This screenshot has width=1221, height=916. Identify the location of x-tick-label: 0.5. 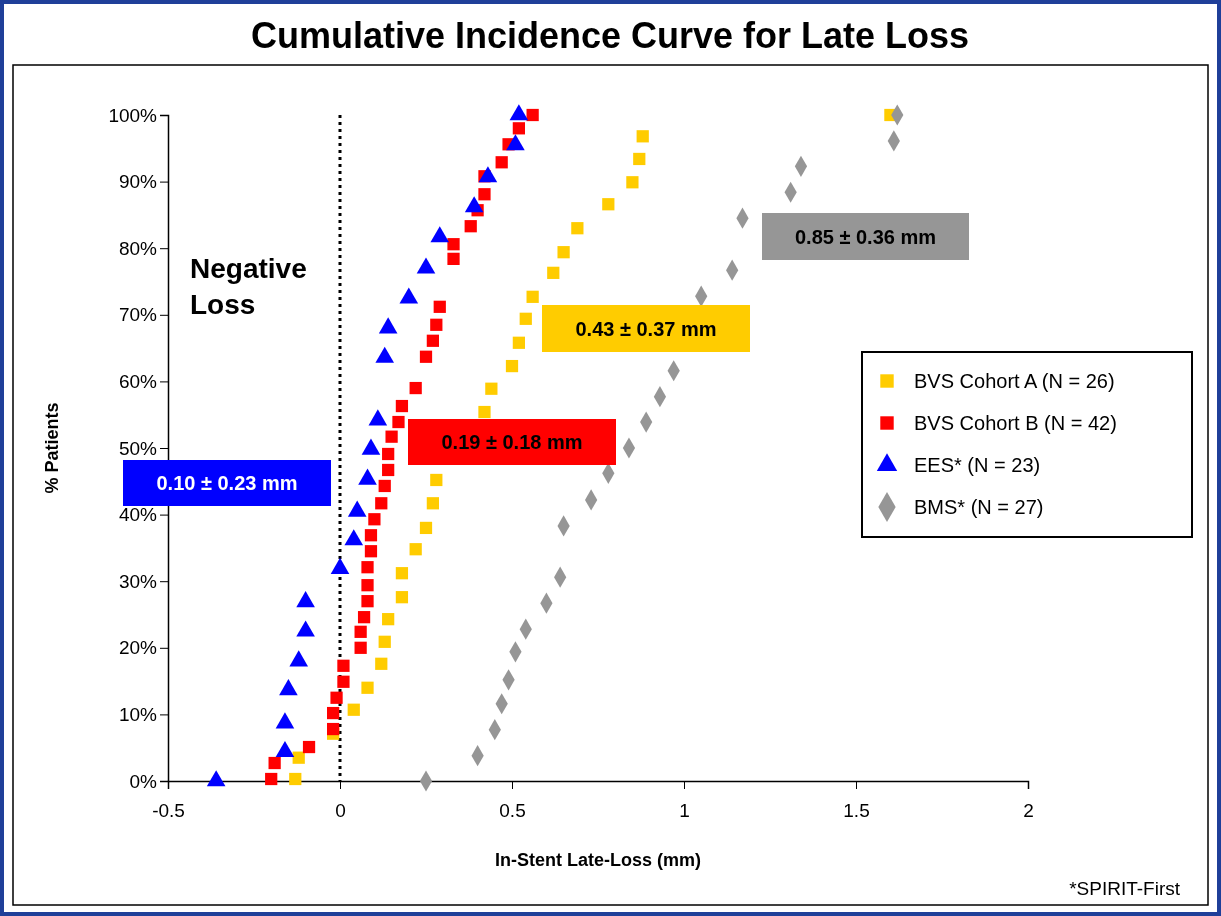
(512, 810).